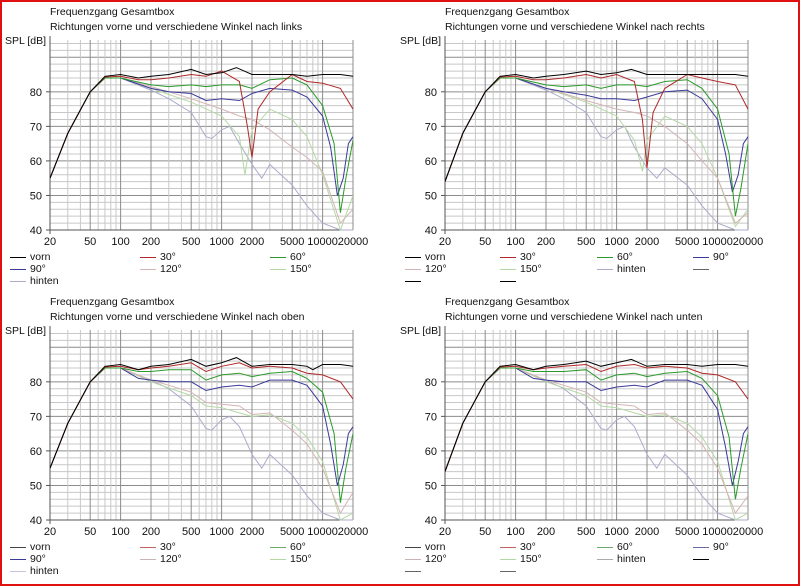 The image size is (800, 586). Describe the element at coordinates (44, 281) in the screenshot. I see `legend-label: hinten` at that location.